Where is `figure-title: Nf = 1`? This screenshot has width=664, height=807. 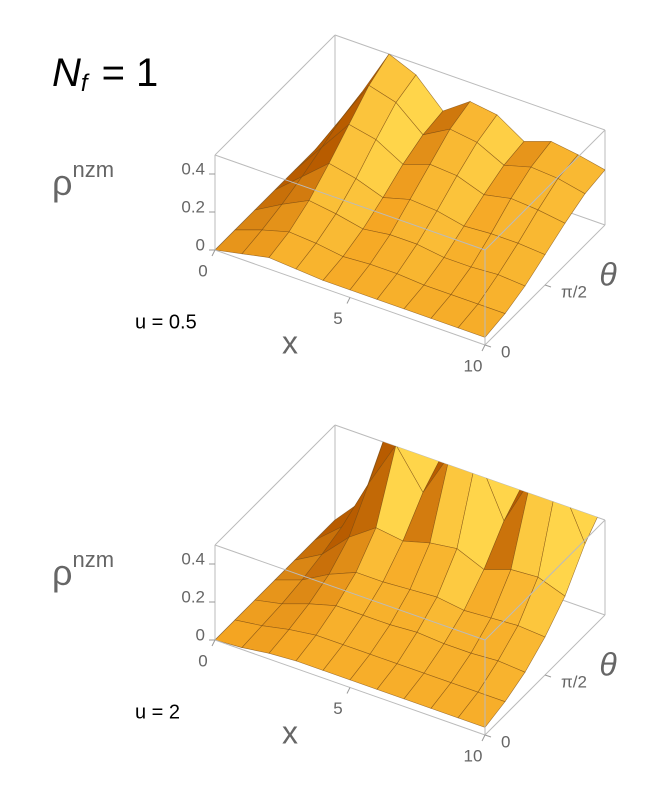 figure-title: Nf = 1 is located at coordinates (105, 74).